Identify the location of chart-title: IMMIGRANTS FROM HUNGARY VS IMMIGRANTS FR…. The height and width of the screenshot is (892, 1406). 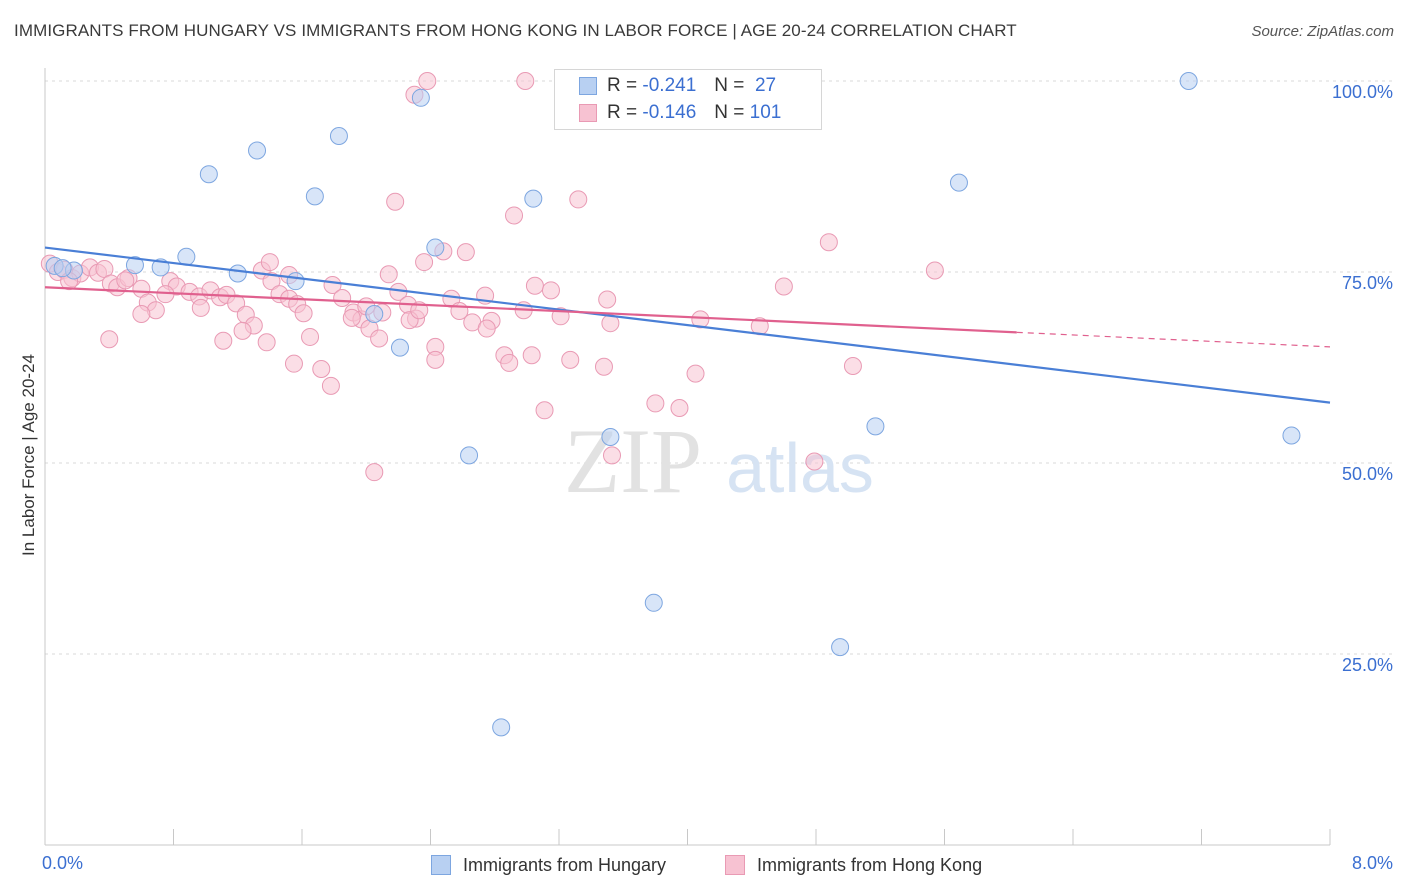
(515, 30).